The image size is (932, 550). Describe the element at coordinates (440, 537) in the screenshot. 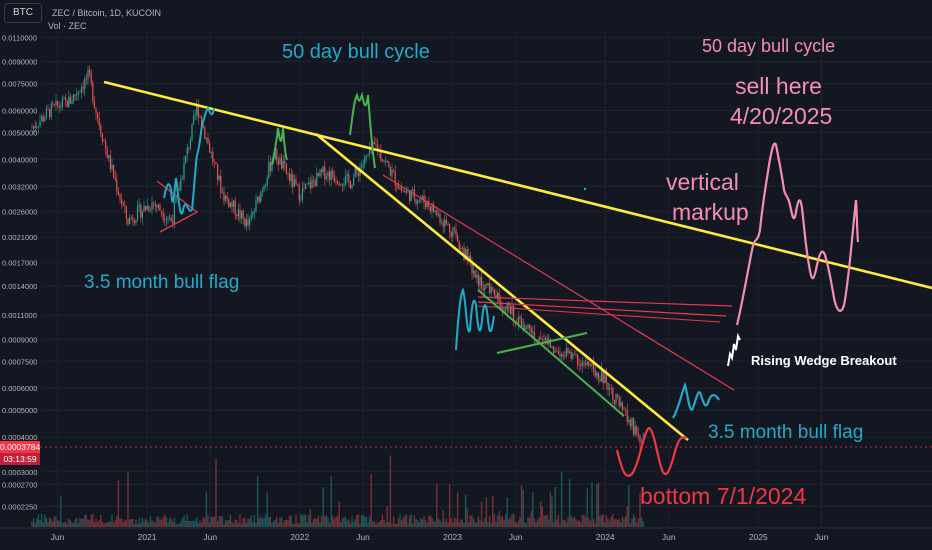

I see `time-axis: Jun 2021 Jun 2022 Jun 2023 Jun 2024 Jun 2025 Jun` at that location.